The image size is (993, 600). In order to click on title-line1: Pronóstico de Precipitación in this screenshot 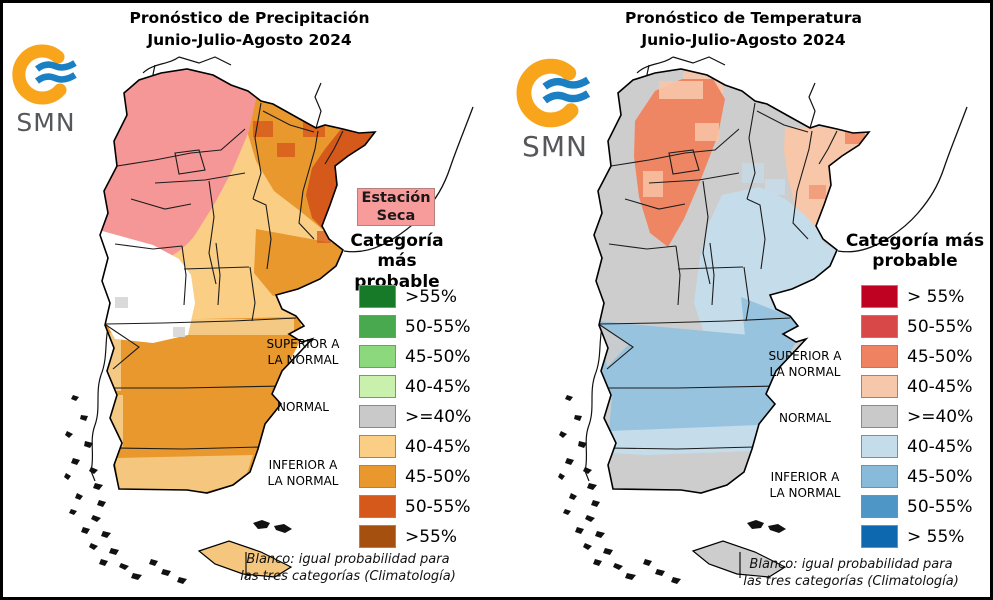, I will do `click(249, 18)`.